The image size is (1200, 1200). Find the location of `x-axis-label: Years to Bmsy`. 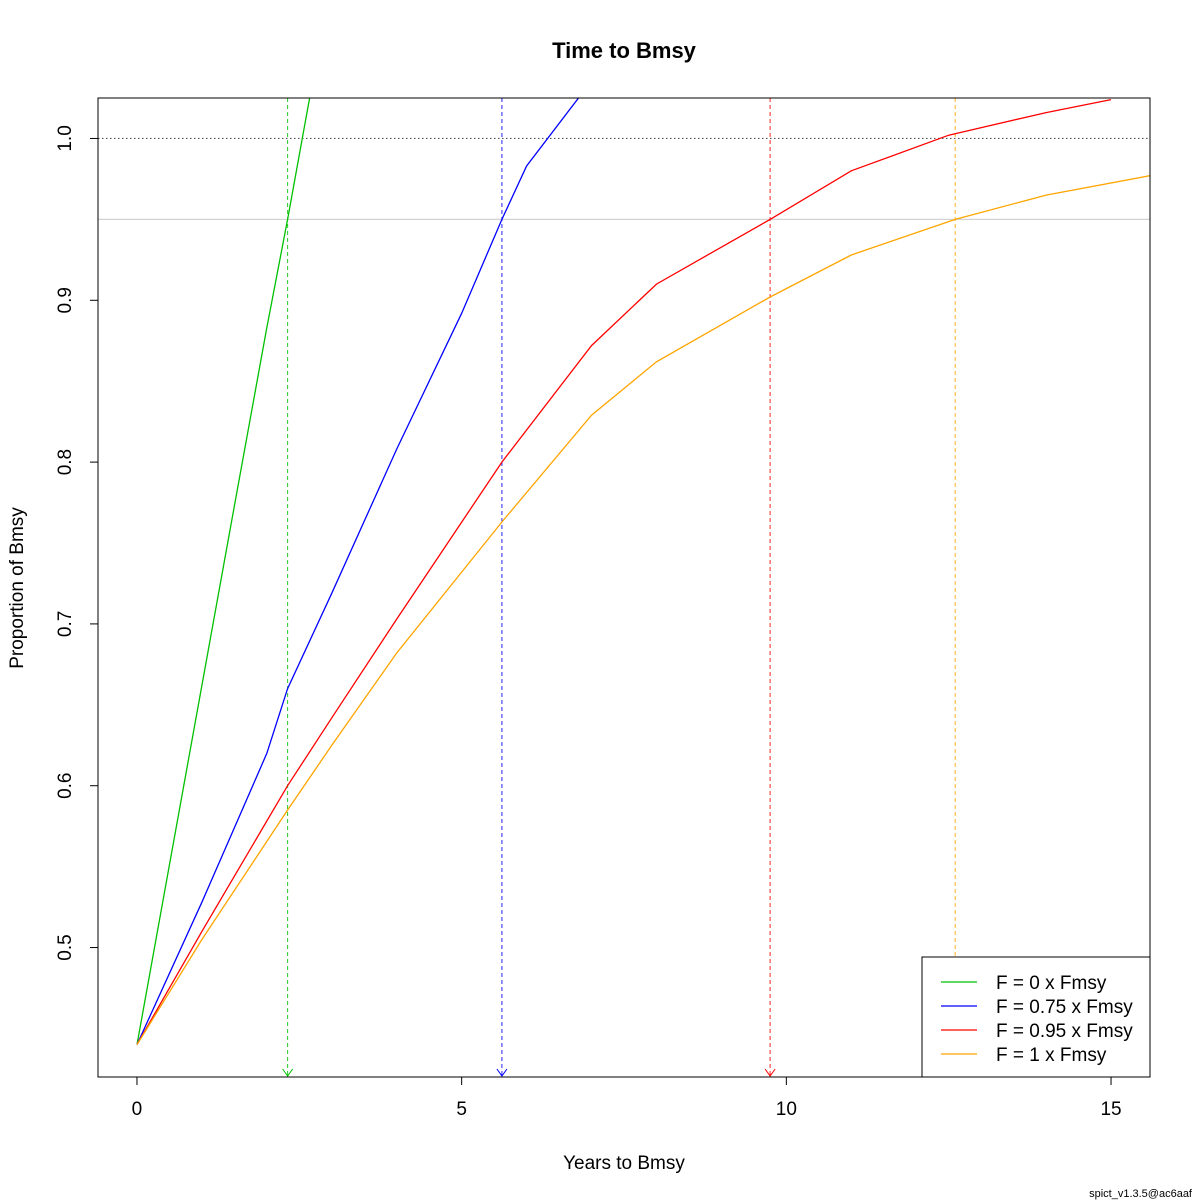

x-axis-label: Years to Bmsy is located at coordinates (624, 1163).